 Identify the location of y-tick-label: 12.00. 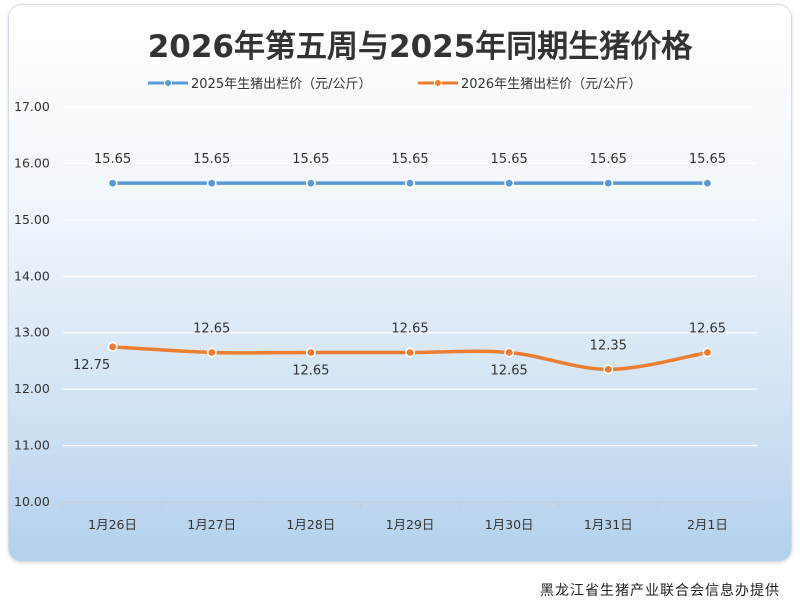
(32, 388).